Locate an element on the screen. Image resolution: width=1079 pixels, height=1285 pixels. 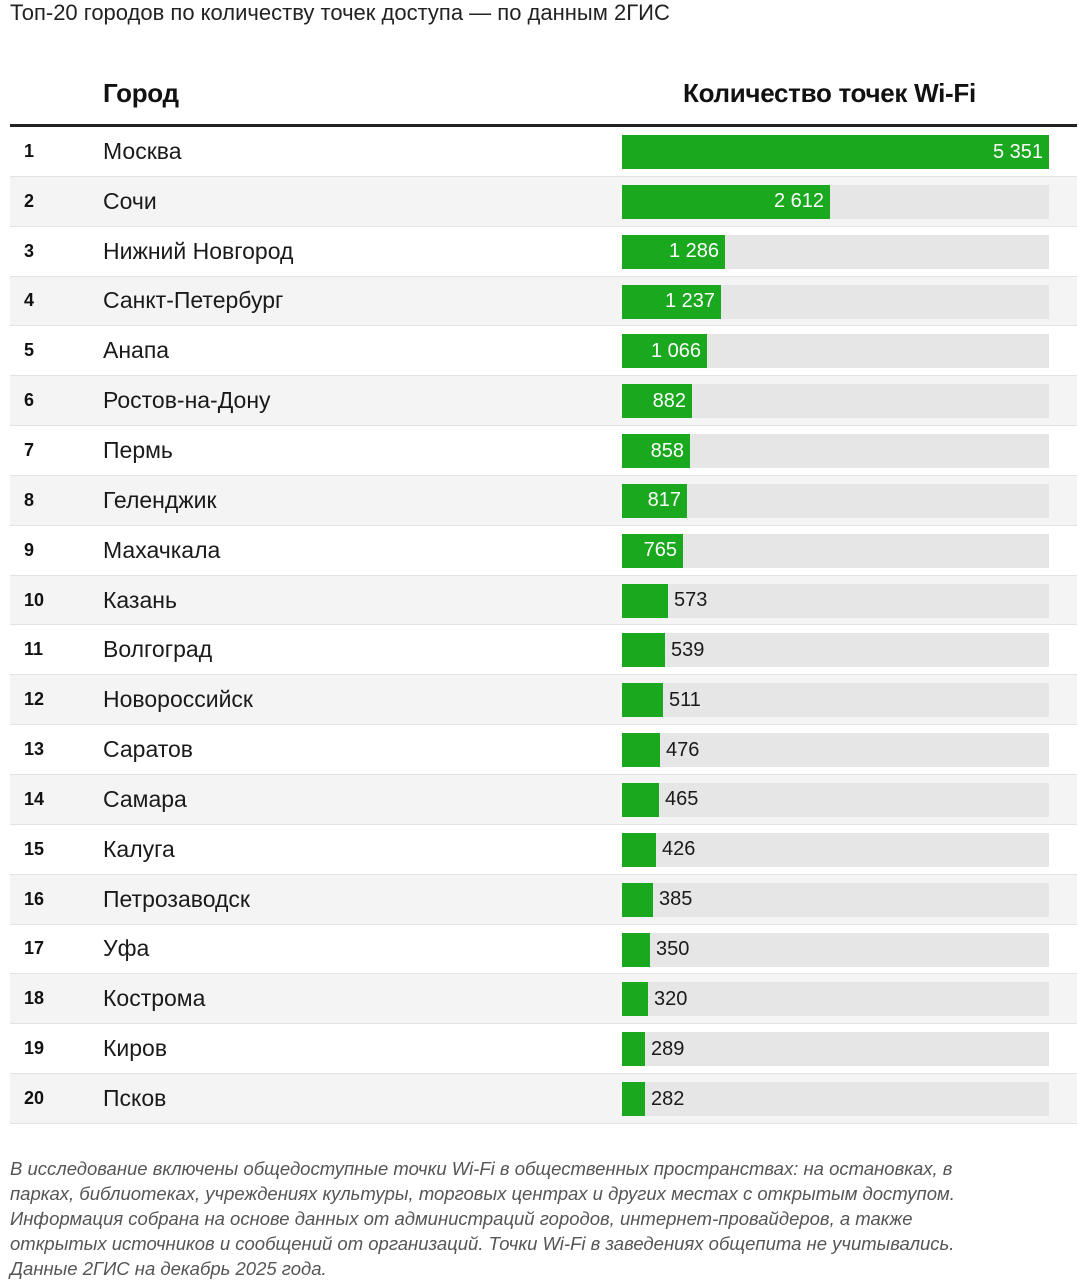
table-row: 3 Нижний Новгород 1 286 is located at coordinates (543, 251).